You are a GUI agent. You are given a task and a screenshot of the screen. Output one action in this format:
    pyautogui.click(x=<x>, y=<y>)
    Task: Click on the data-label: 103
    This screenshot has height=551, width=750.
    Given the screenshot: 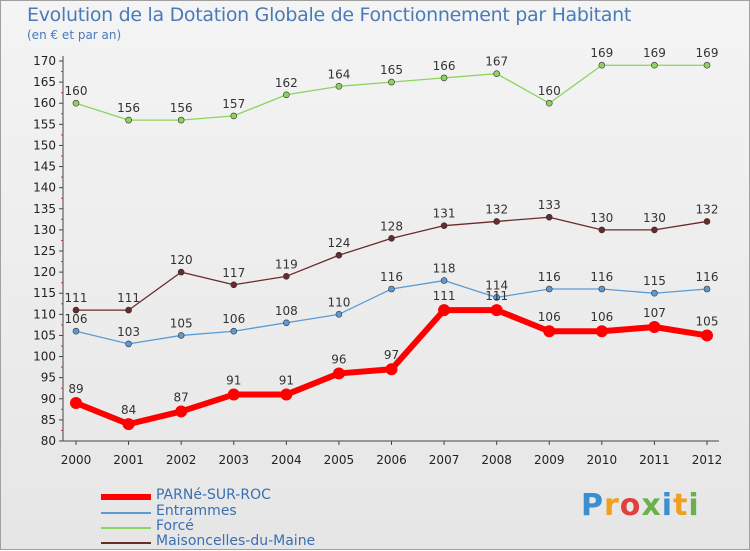 What is the action you would take?
    pyautogui.click(x=128, y=332)
    